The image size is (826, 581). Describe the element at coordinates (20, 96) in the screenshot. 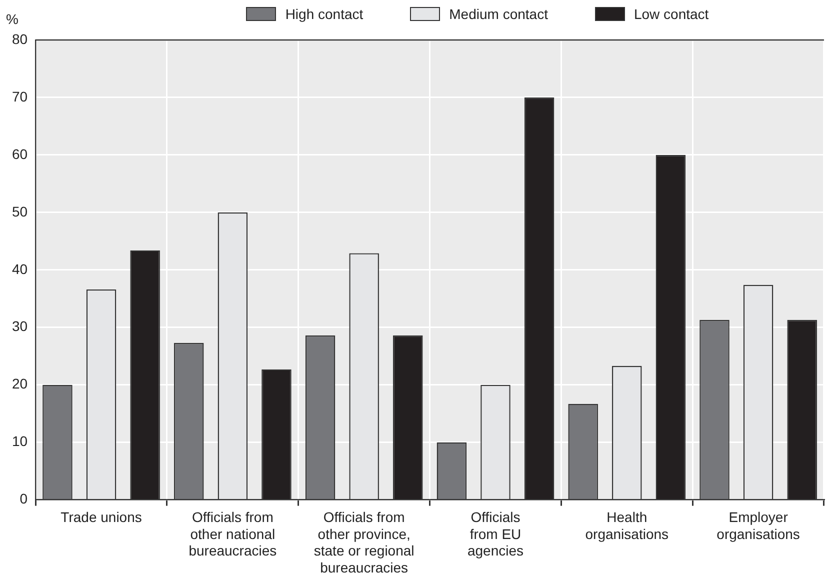

I see `y-tick-label: 70` at that location.